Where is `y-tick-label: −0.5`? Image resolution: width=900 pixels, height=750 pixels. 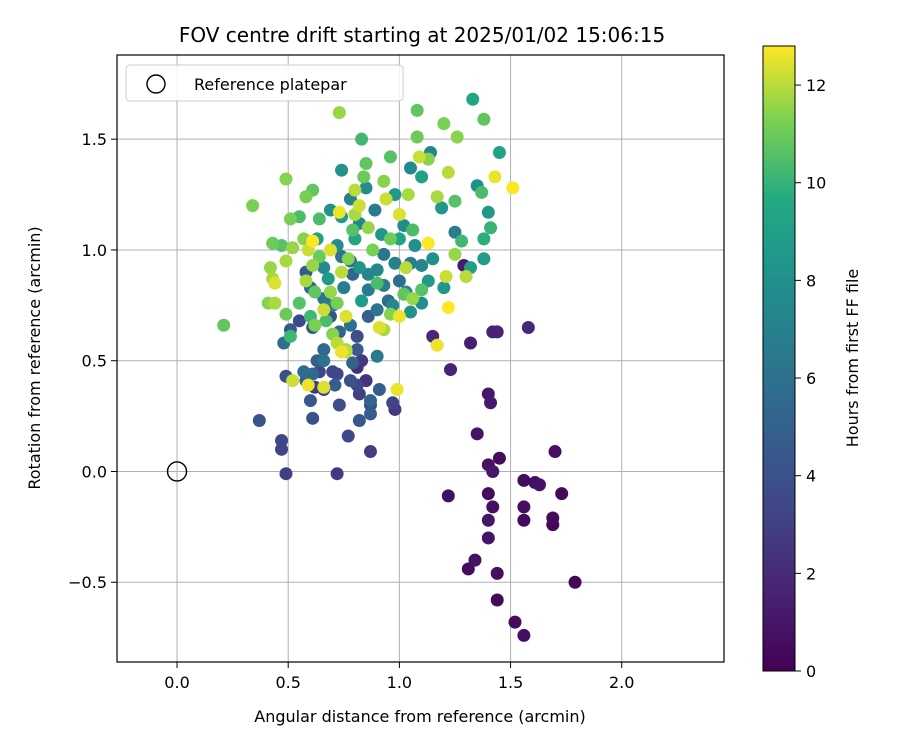 y-tick-label: −0.5 is located at coordinates (87, 582).